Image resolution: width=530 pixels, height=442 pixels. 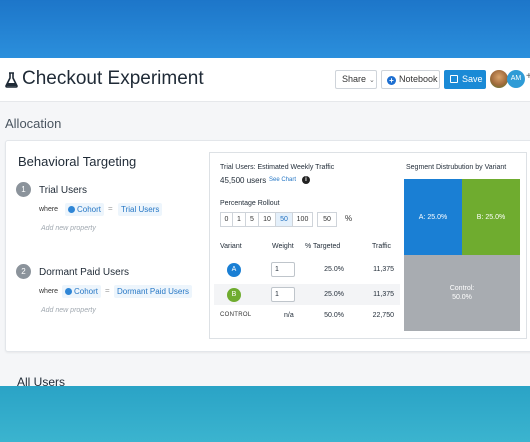 What do you see at coordinates (63, 190) in the screenshot?
I see `group-name: Trial Users` at bounding box center [63, 190].